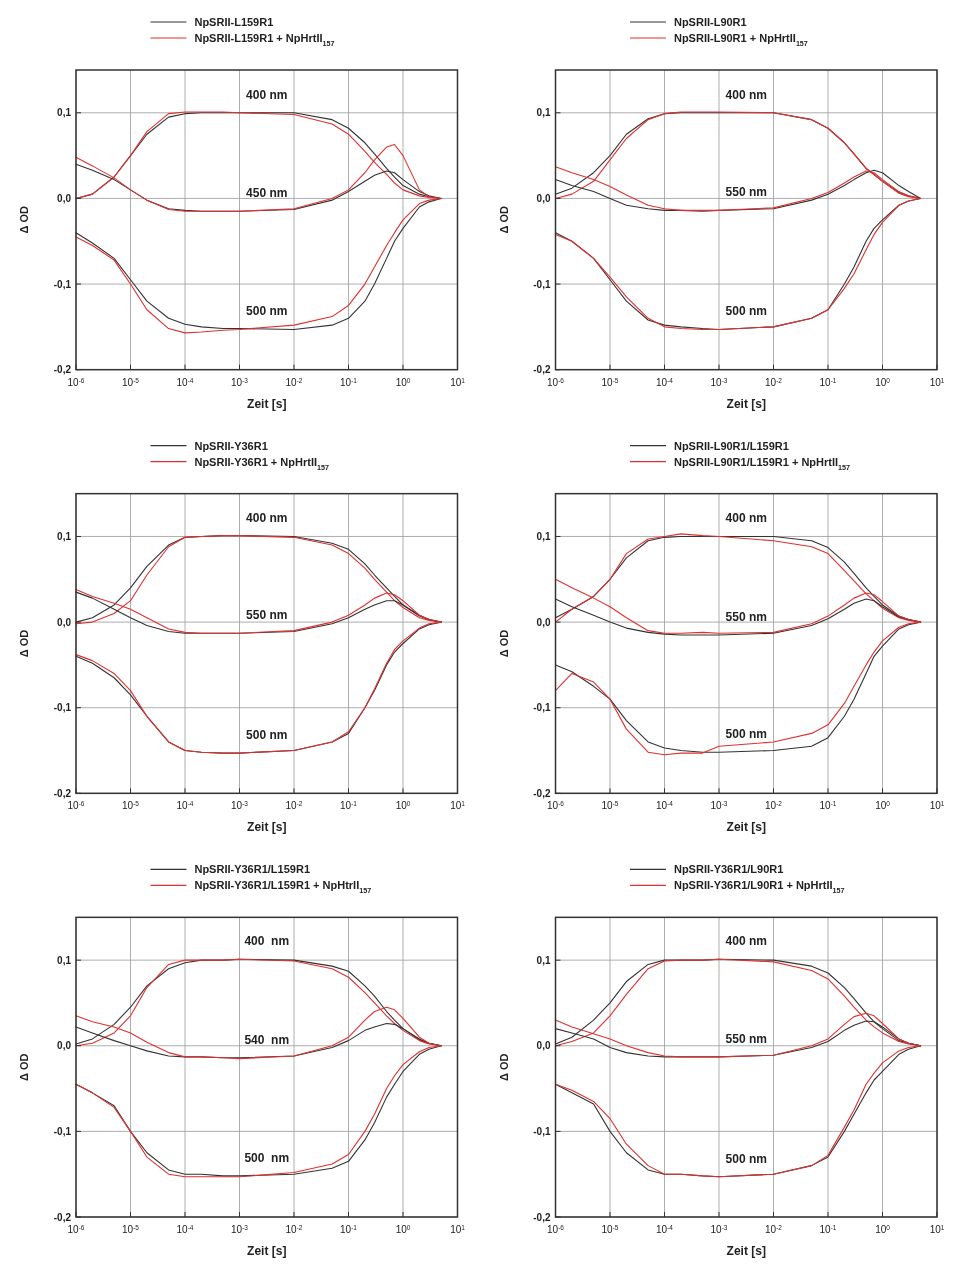  Describe the element at coordinates (234, 22) in the screenshot. I see `legend-label: NpSRII-L159R1` at that location.